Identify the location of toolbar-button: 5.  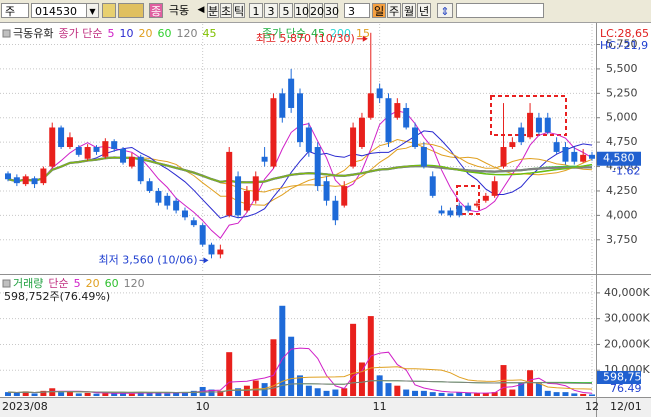
(286, 10).